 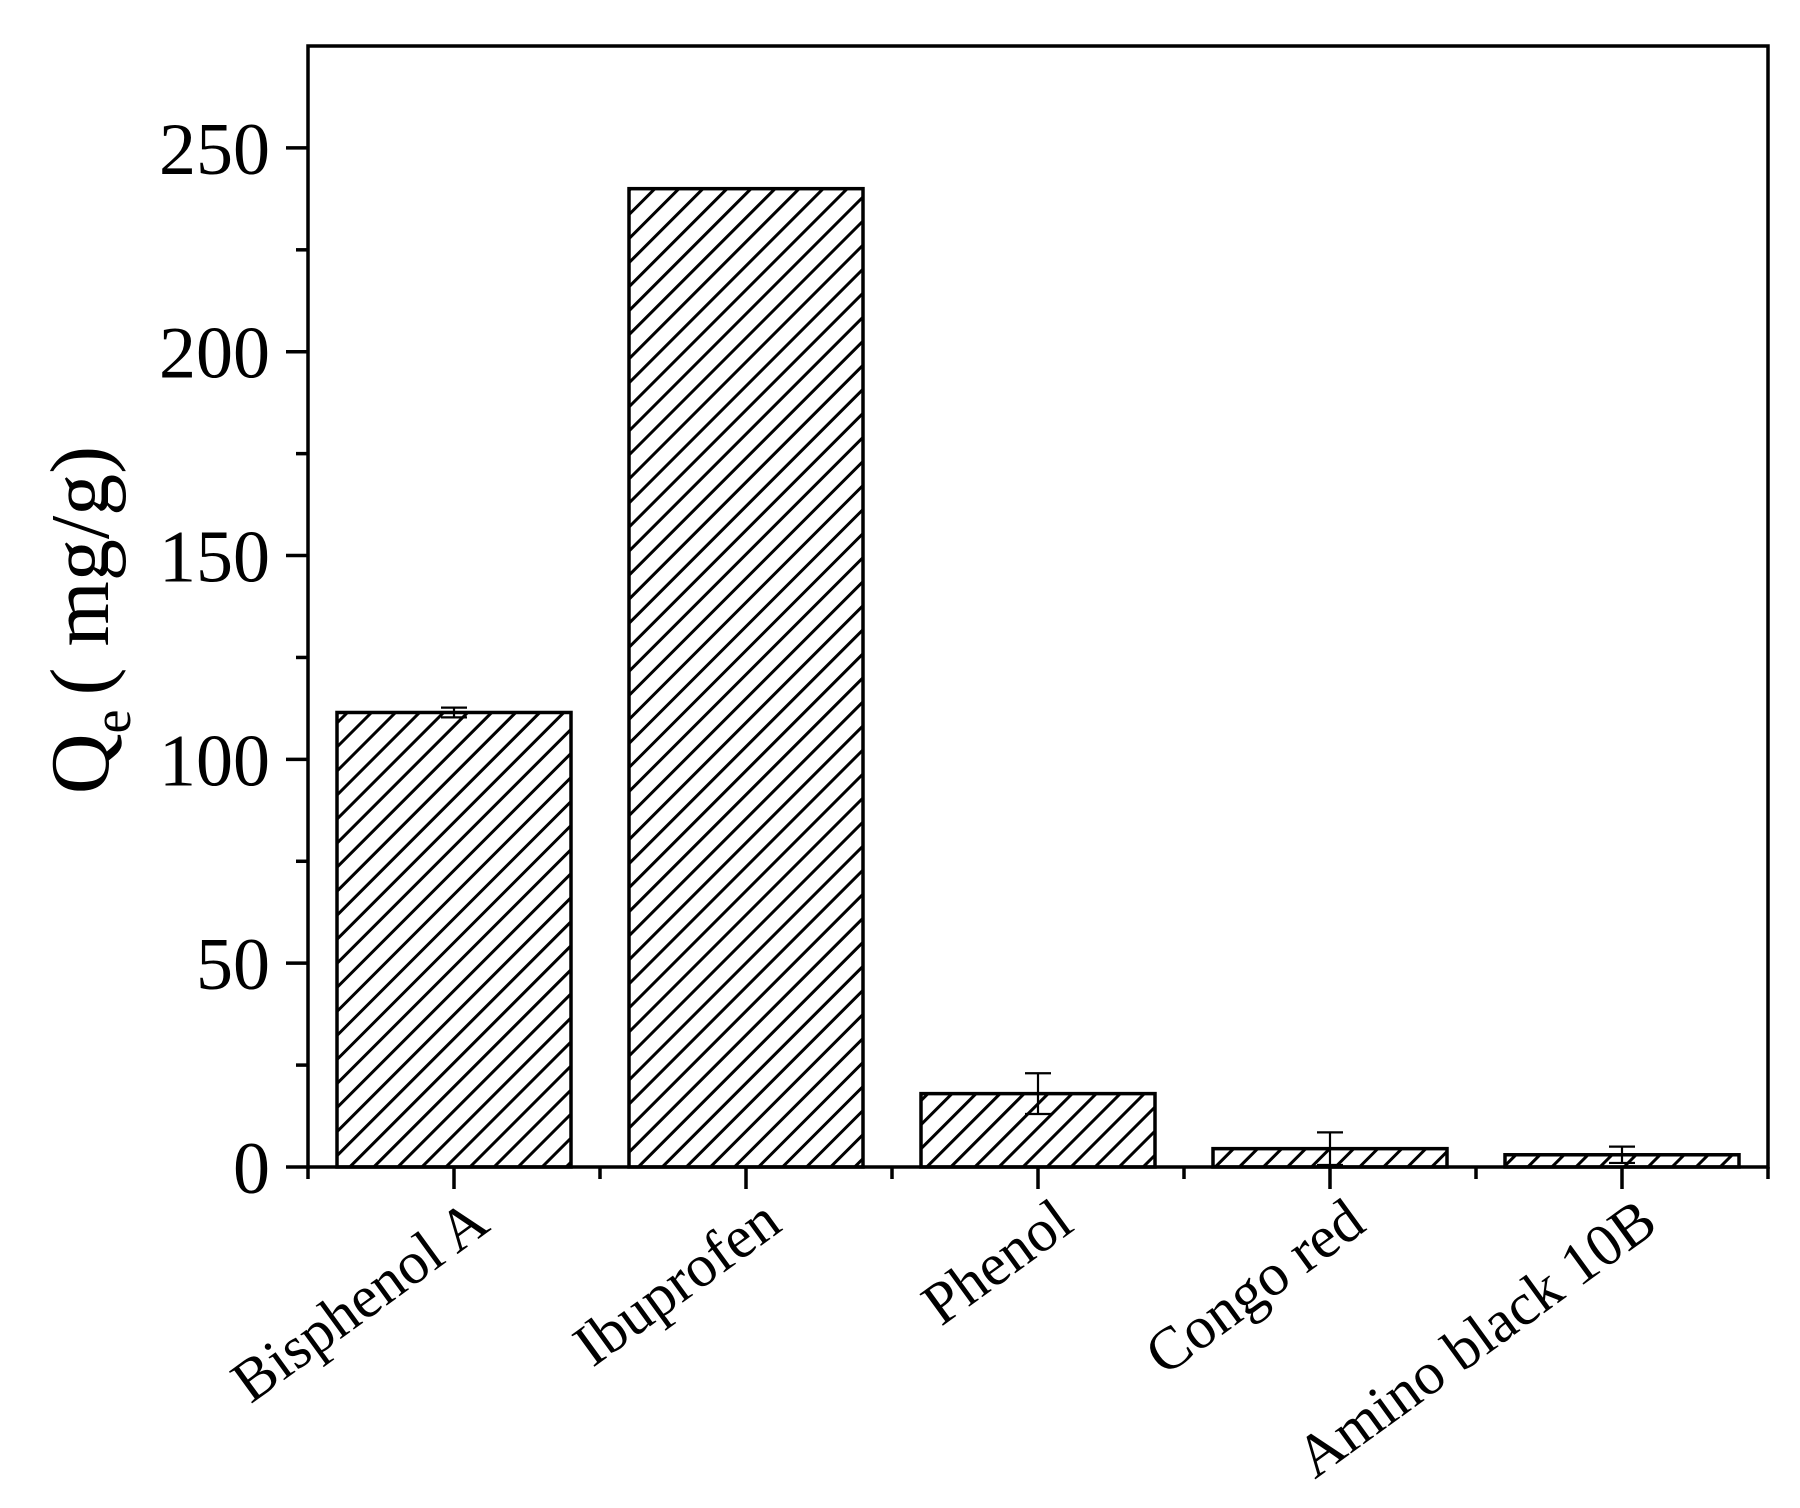 I want to click on x-category-label: Phenol, so click(x=997, y=1261).